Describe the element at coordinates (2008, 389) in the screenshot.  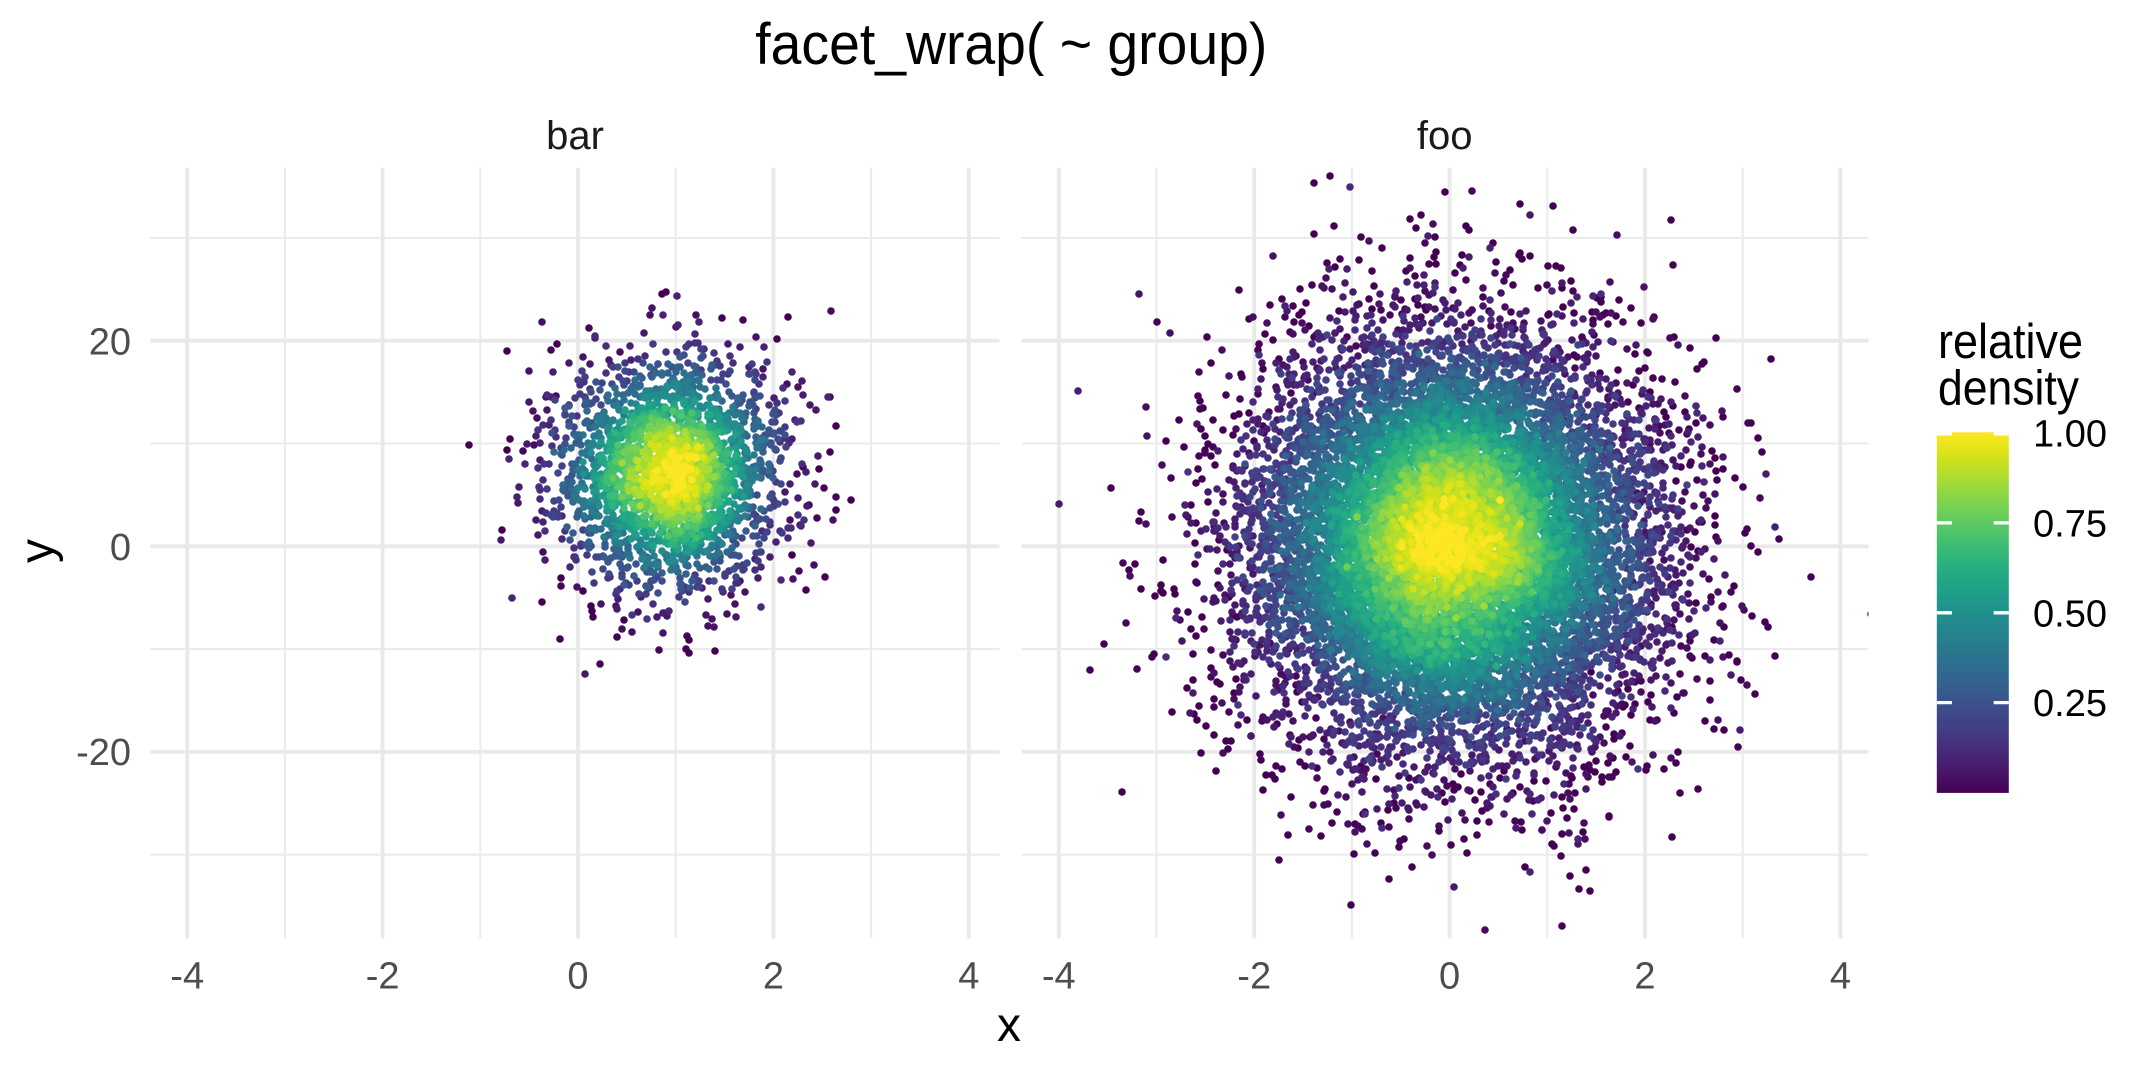
I see `svg-text: density` at that location.